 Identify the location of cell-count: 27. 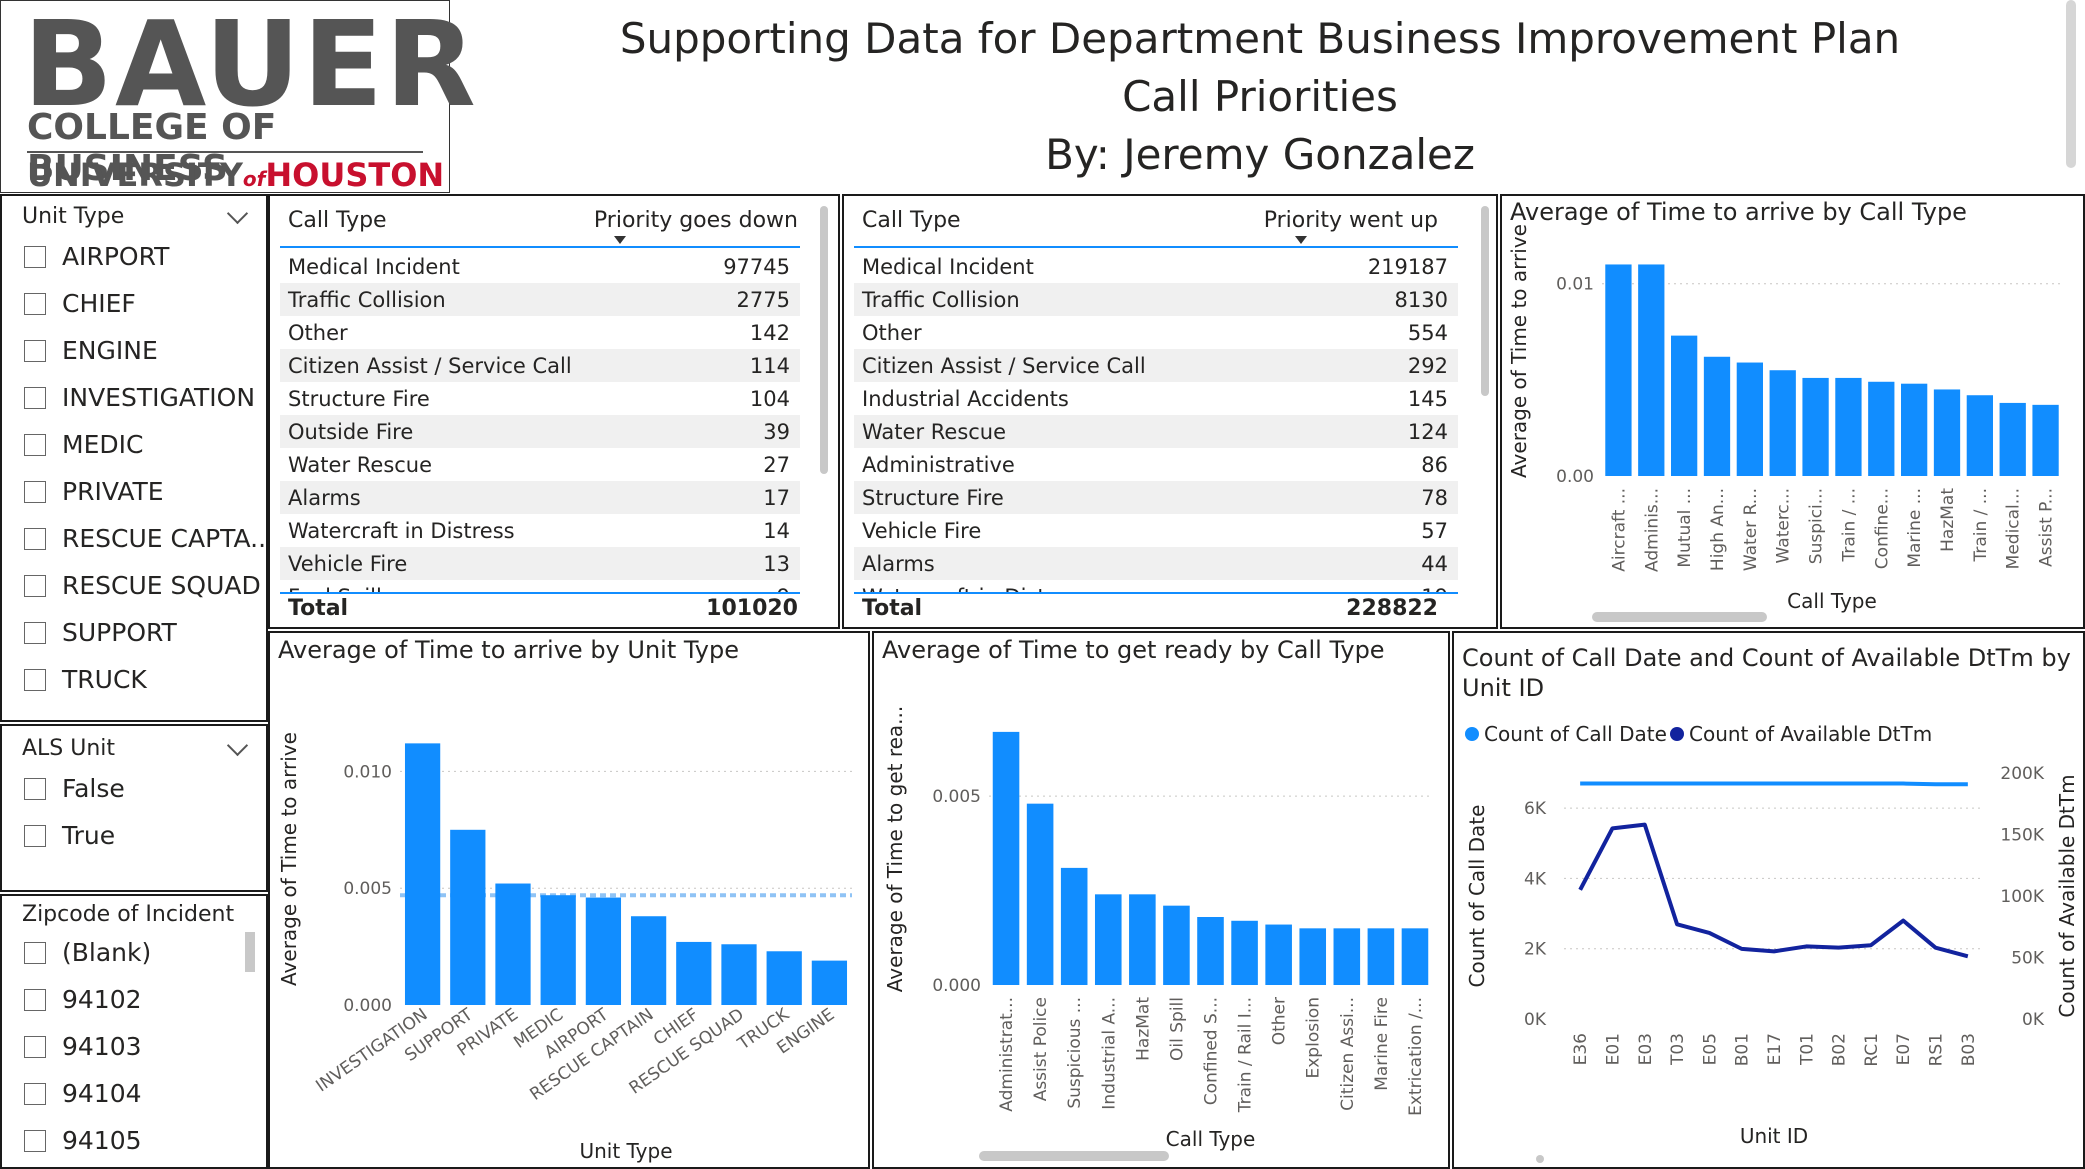
(776, 465).